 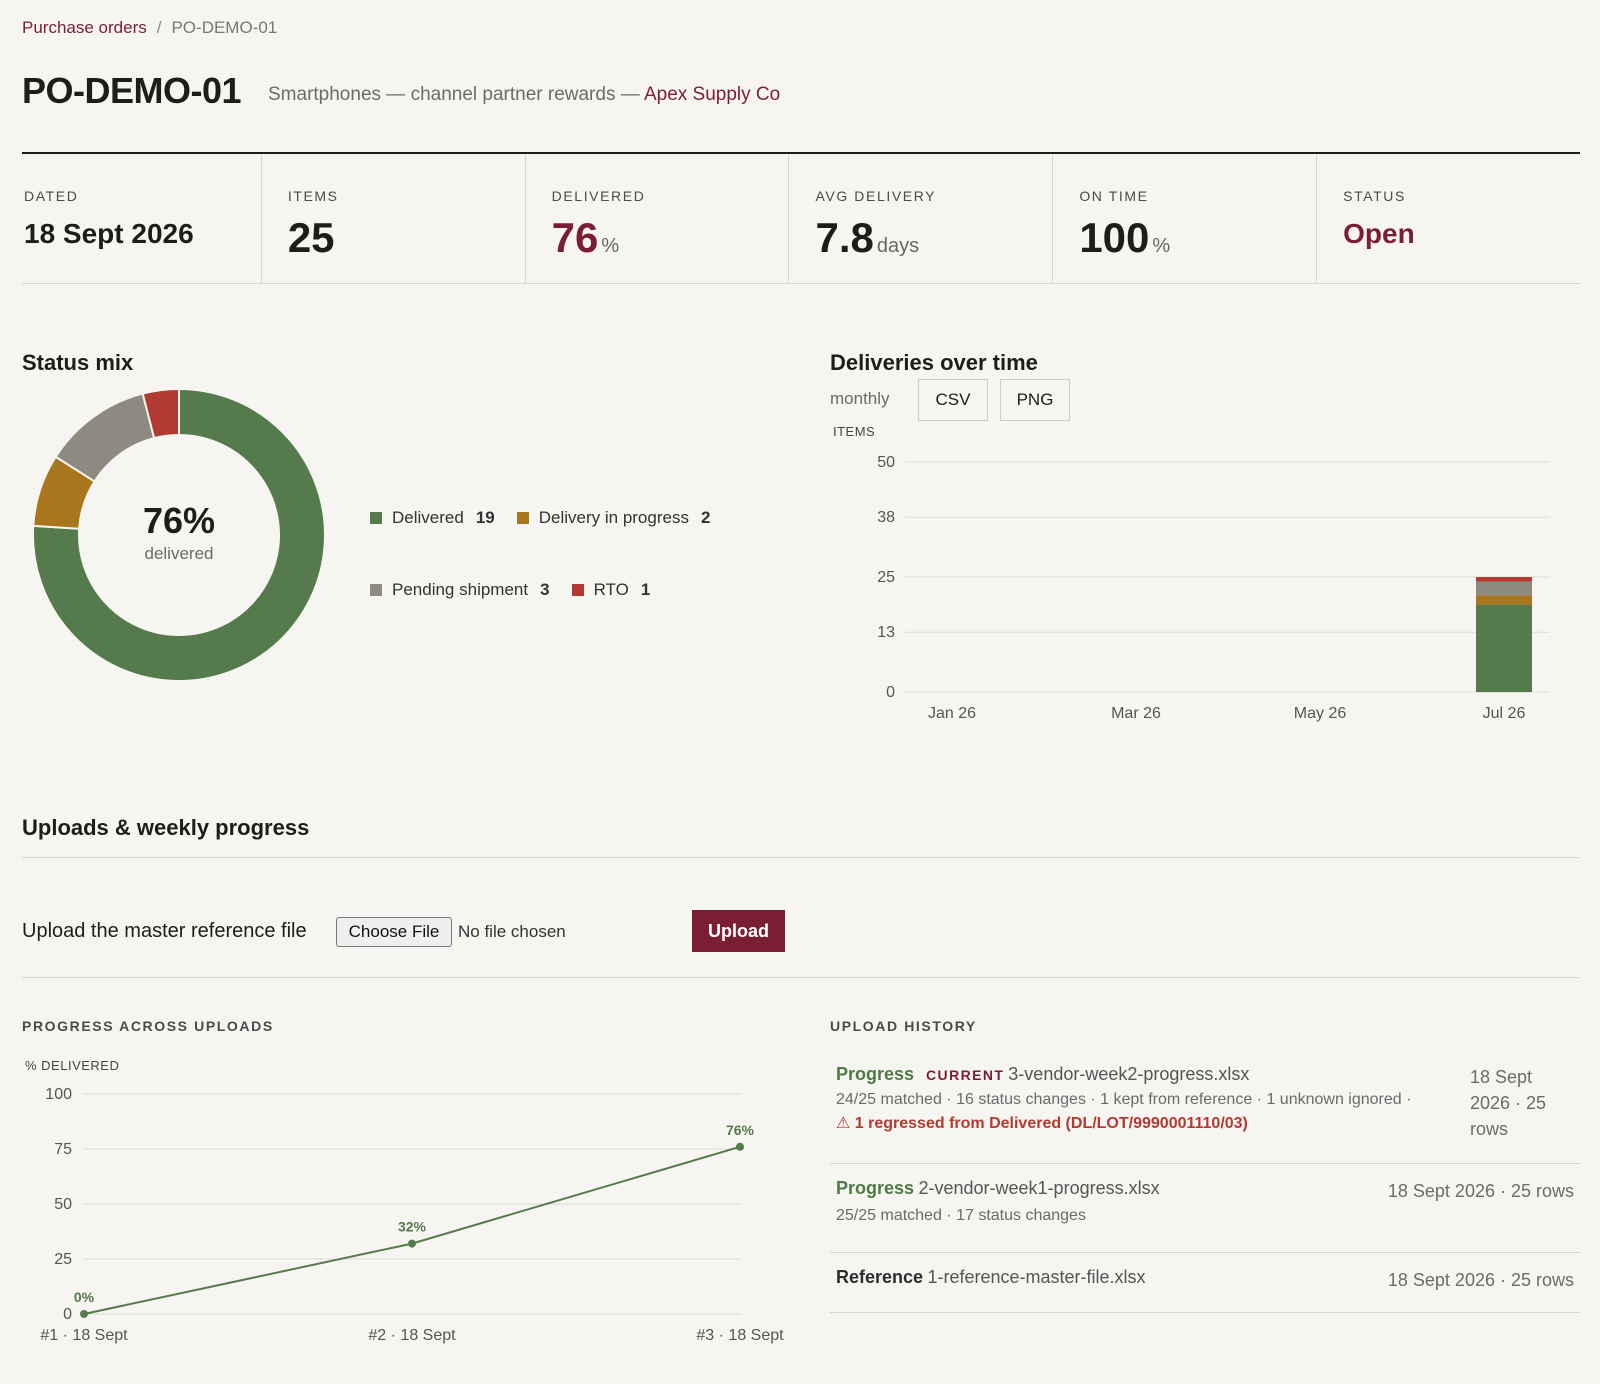 What do you see at coordinates (78, 362) in the screenshot?
I see `status-mix-title: Status mix` at bounding box center [78, 362].